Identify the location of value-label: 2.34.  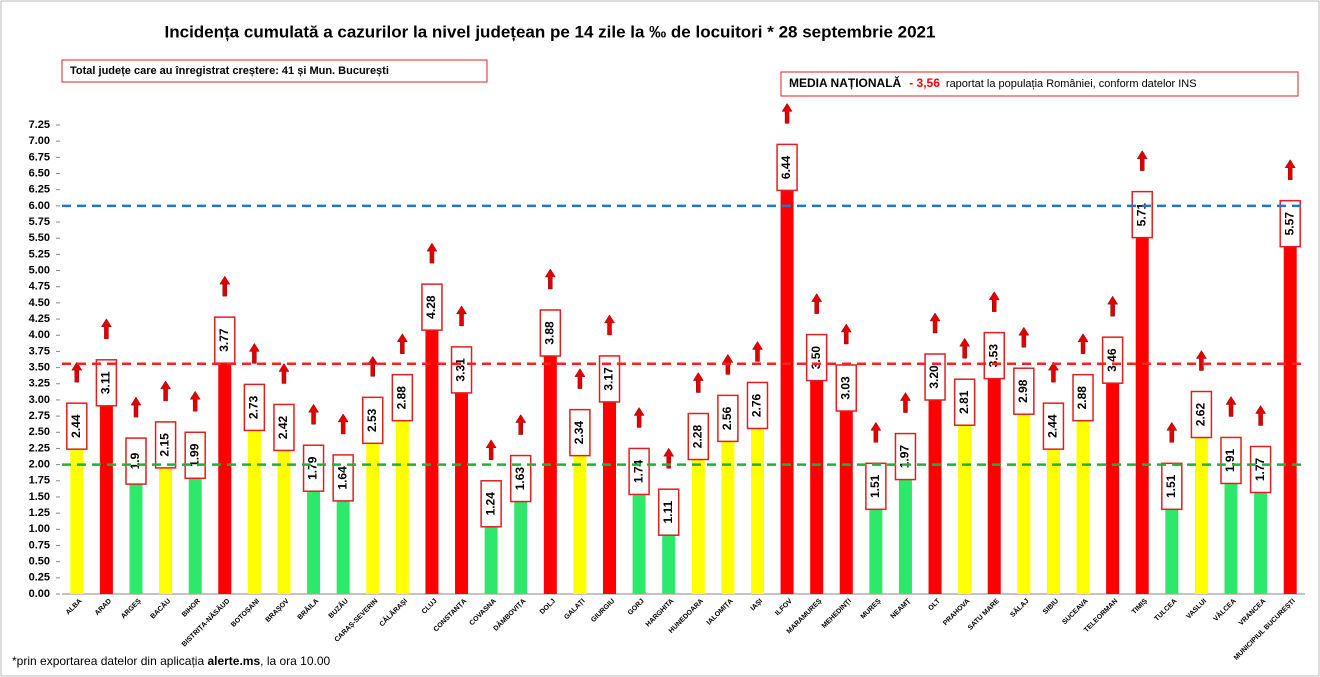
(579, 433).